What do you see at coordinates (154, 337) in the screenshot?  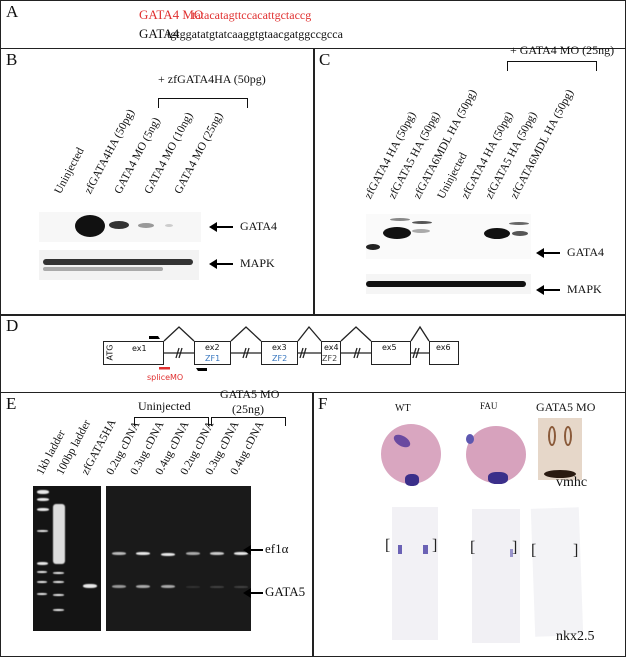 I see `forward-primer-icon` at bounding box center [154, 337].